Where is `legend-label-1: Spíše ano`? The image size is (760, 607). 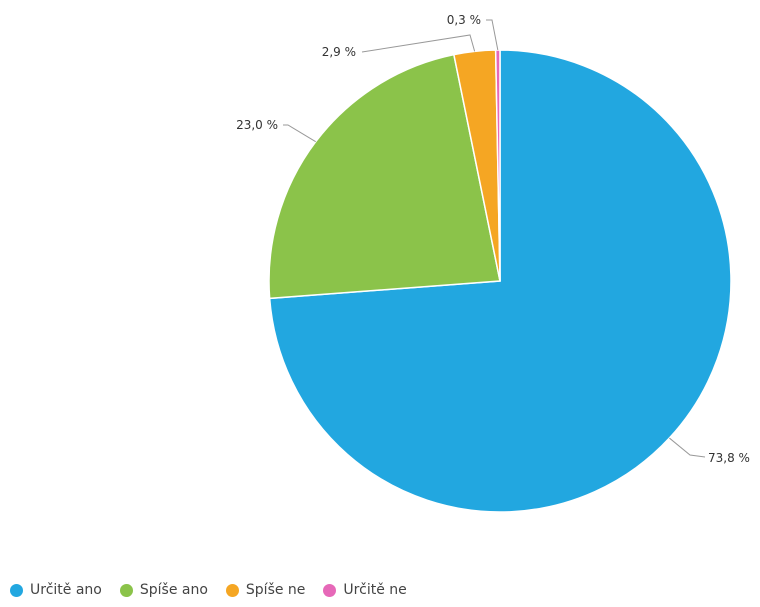
legend-label-1: Spíše ano is located at coordinates (174, 590).